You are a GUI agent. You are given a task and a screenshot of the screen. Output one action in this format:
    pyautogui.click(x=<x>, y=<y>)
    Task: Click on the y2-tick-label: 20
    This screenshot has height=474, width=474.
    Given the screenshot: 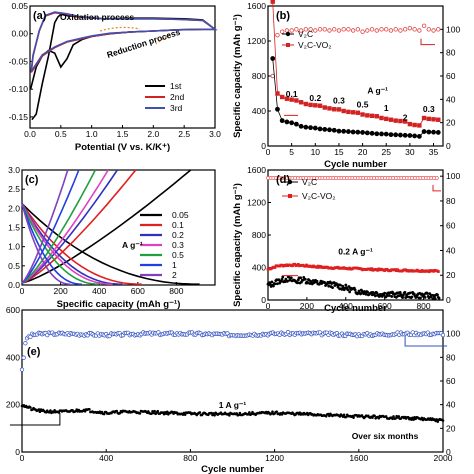 What is the action you would take?
    pyautogui.click(x=451, y=275)
    